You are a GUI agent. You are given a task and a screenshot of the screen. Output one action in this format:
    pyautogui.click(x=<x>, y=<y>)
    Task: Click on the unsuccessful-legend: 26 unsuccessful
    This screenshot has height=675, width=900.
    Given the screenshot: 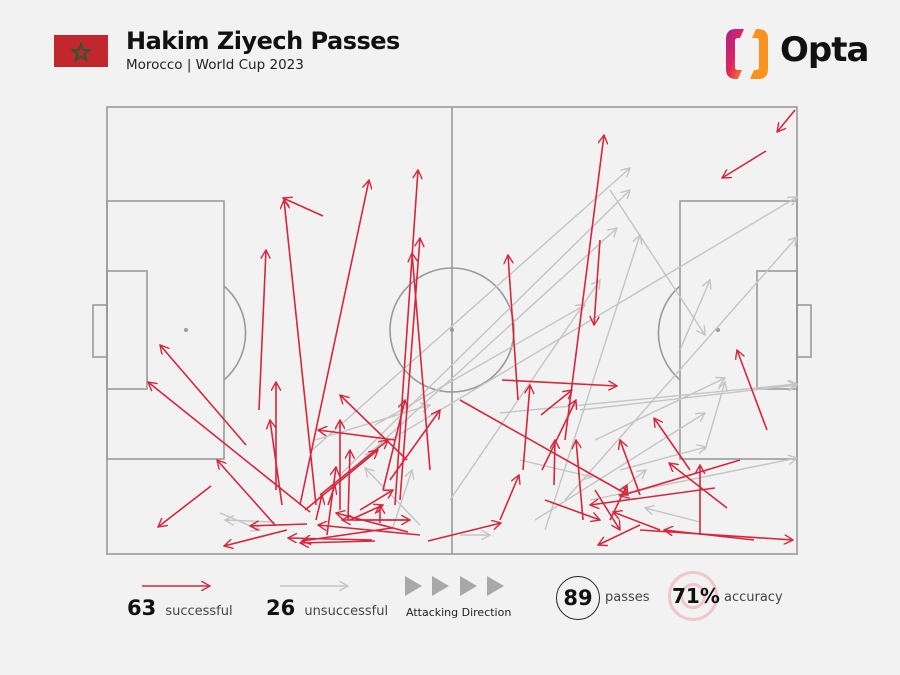 What is the action you would take?
    pyautogui.click(x=327, y=608)
    